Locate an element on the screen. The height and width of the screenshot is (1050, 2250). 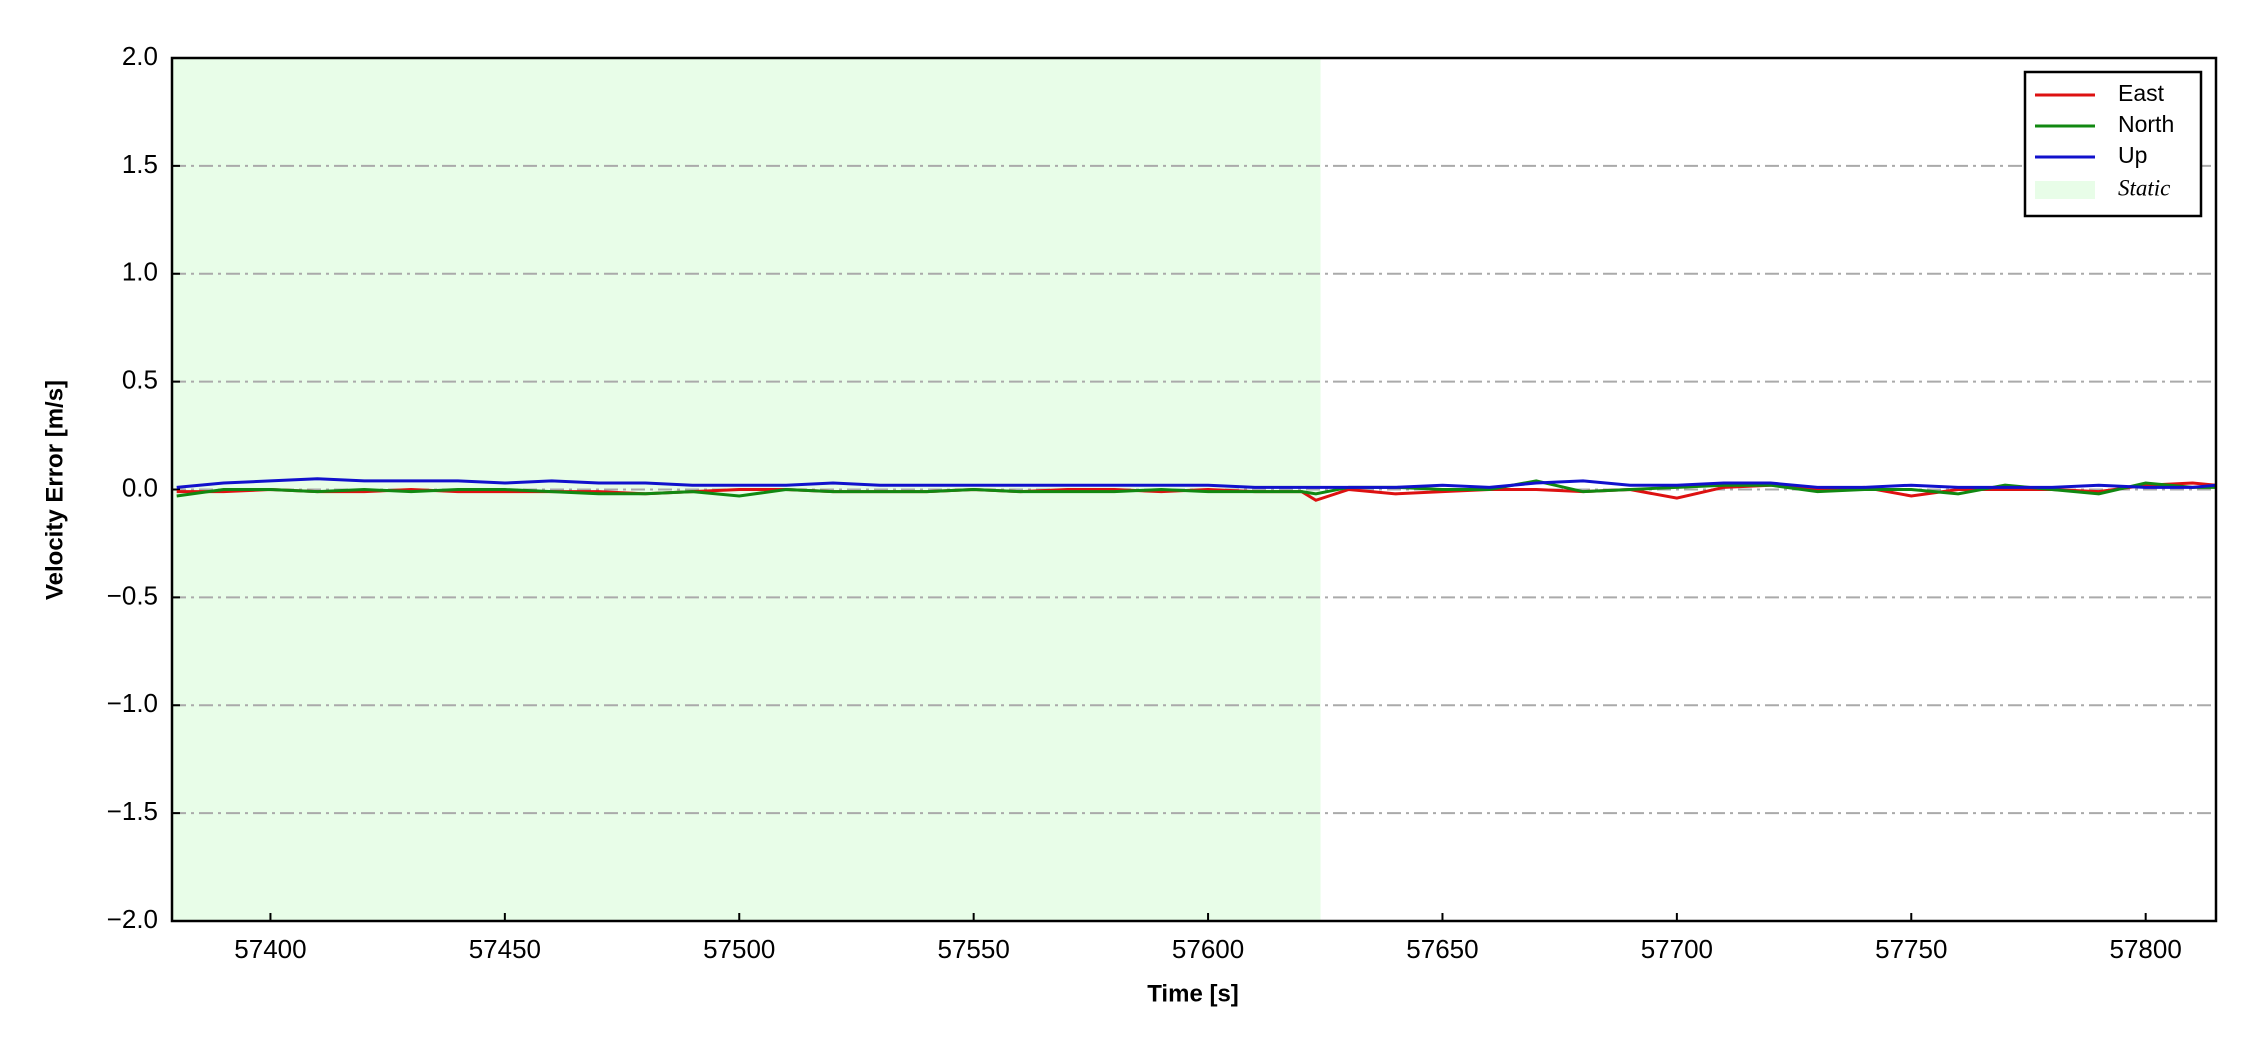
legend-label: East is located at coordinates (2141, 93).